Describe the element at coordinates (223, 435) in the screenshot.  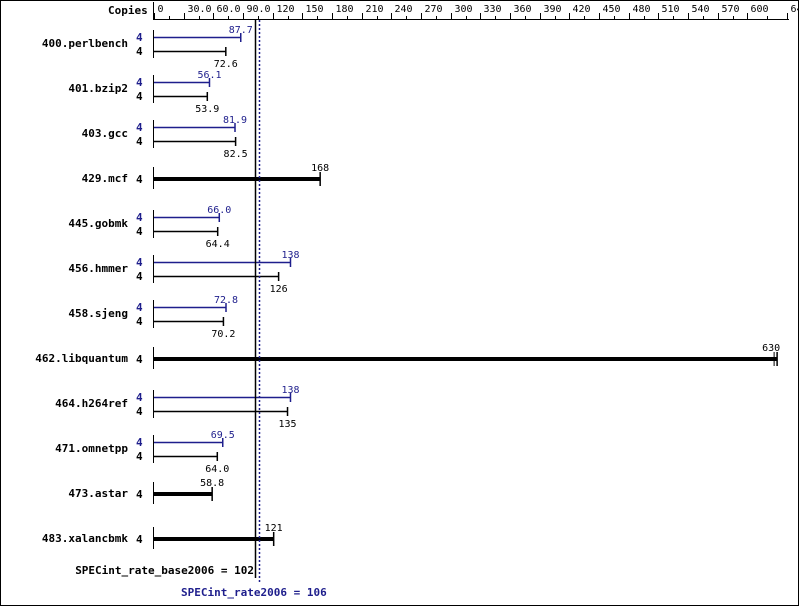
I see `peak-value-label: 69.5` at that location.